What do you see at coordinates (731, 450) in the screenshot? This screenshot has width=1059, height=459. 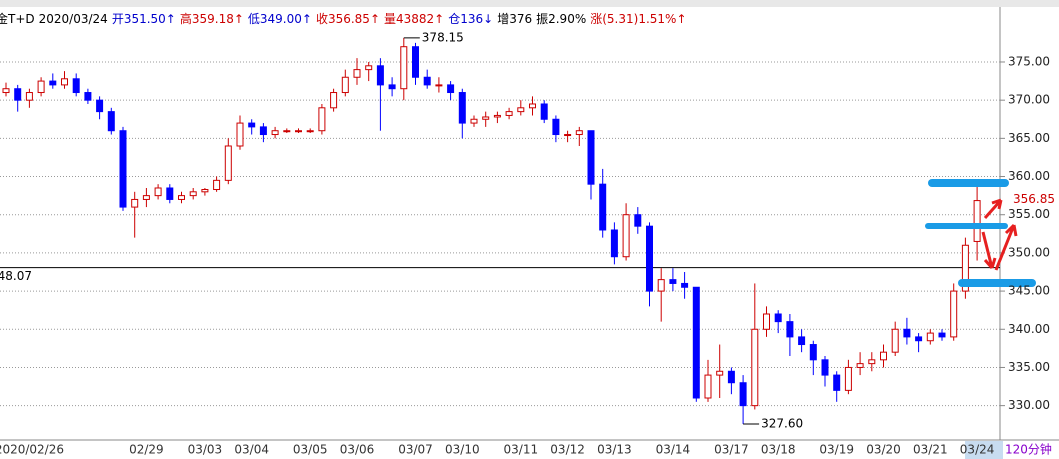 I see `x-tick-label: 03/17` at bounding box center [731, 450].